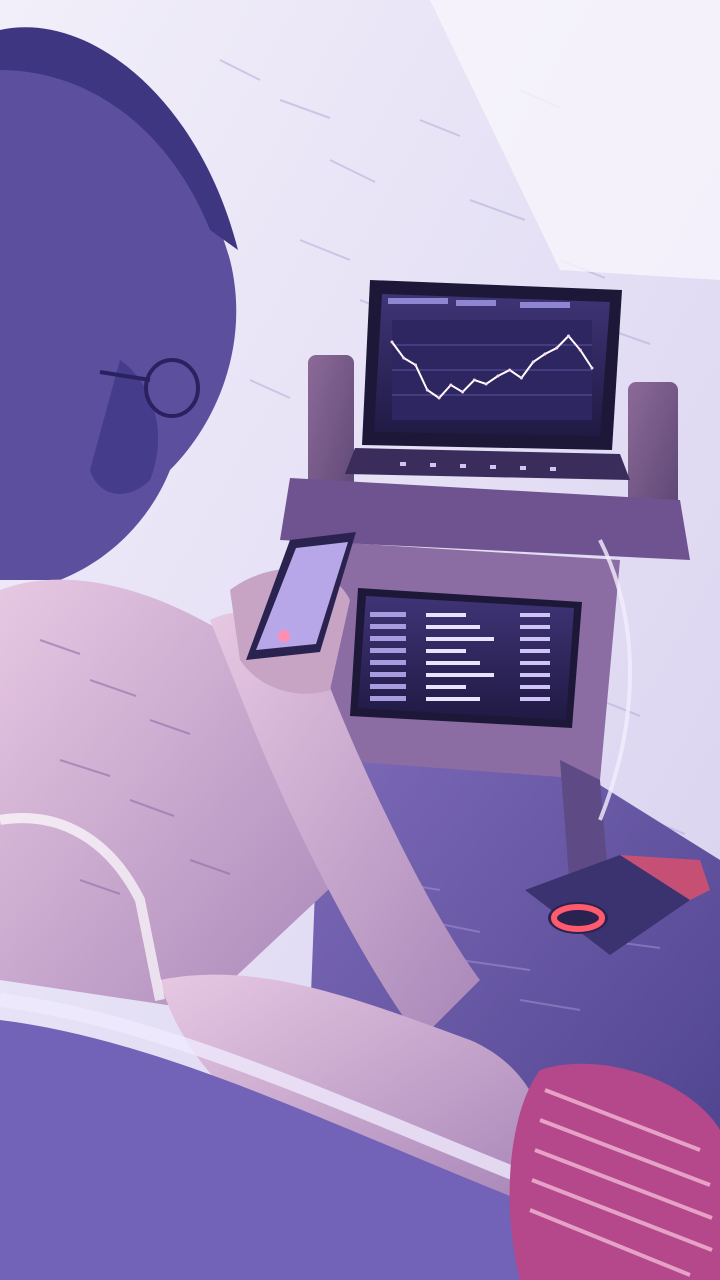 This screenshot has width=720, height=1280. Describe the element at coordinates (149, 388) in the screenshot. I see `glasses-icon` at that location.